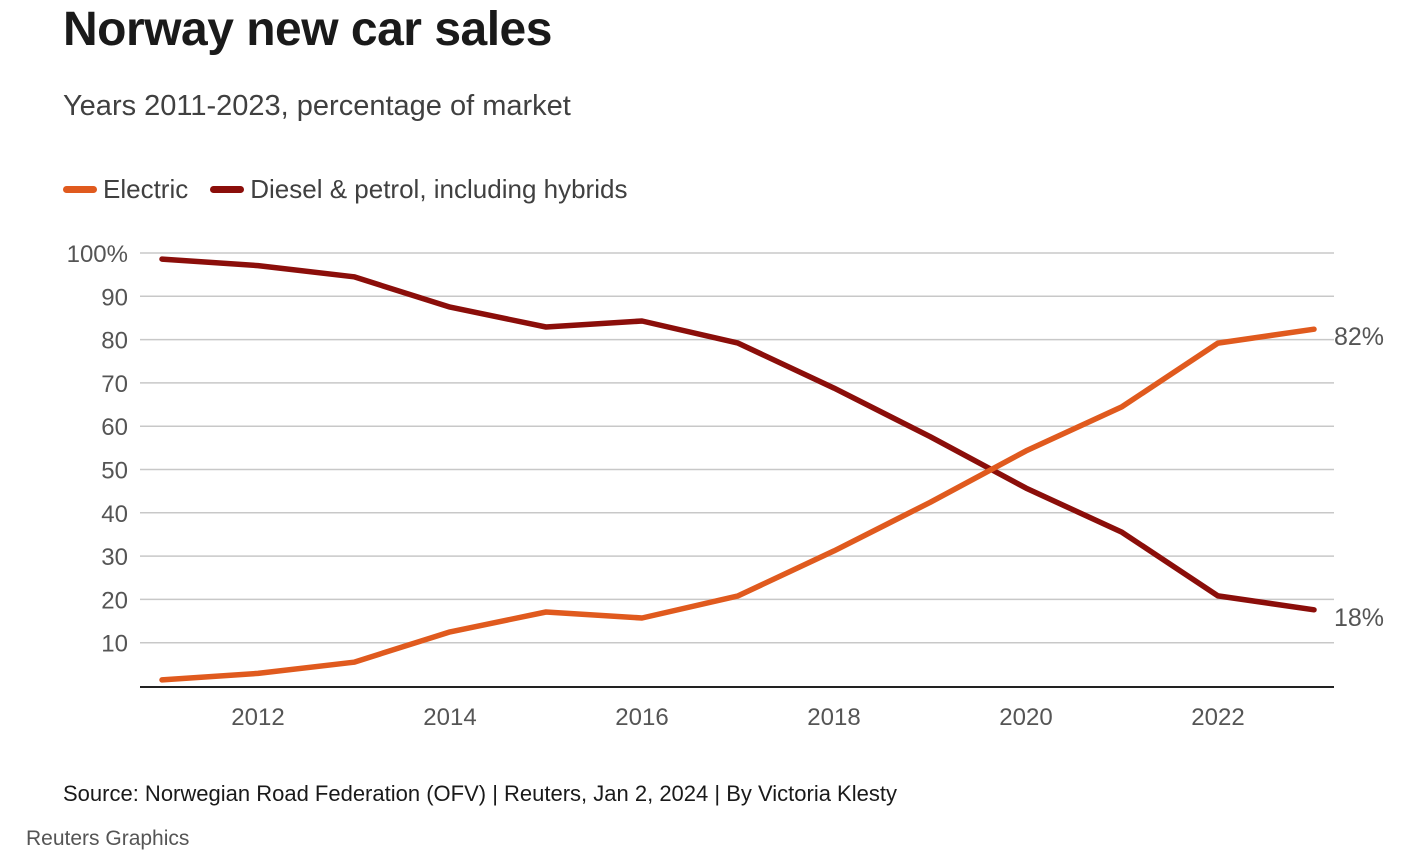  I want to click on brand-credit: Reuters Graphics, so click(108, 838).